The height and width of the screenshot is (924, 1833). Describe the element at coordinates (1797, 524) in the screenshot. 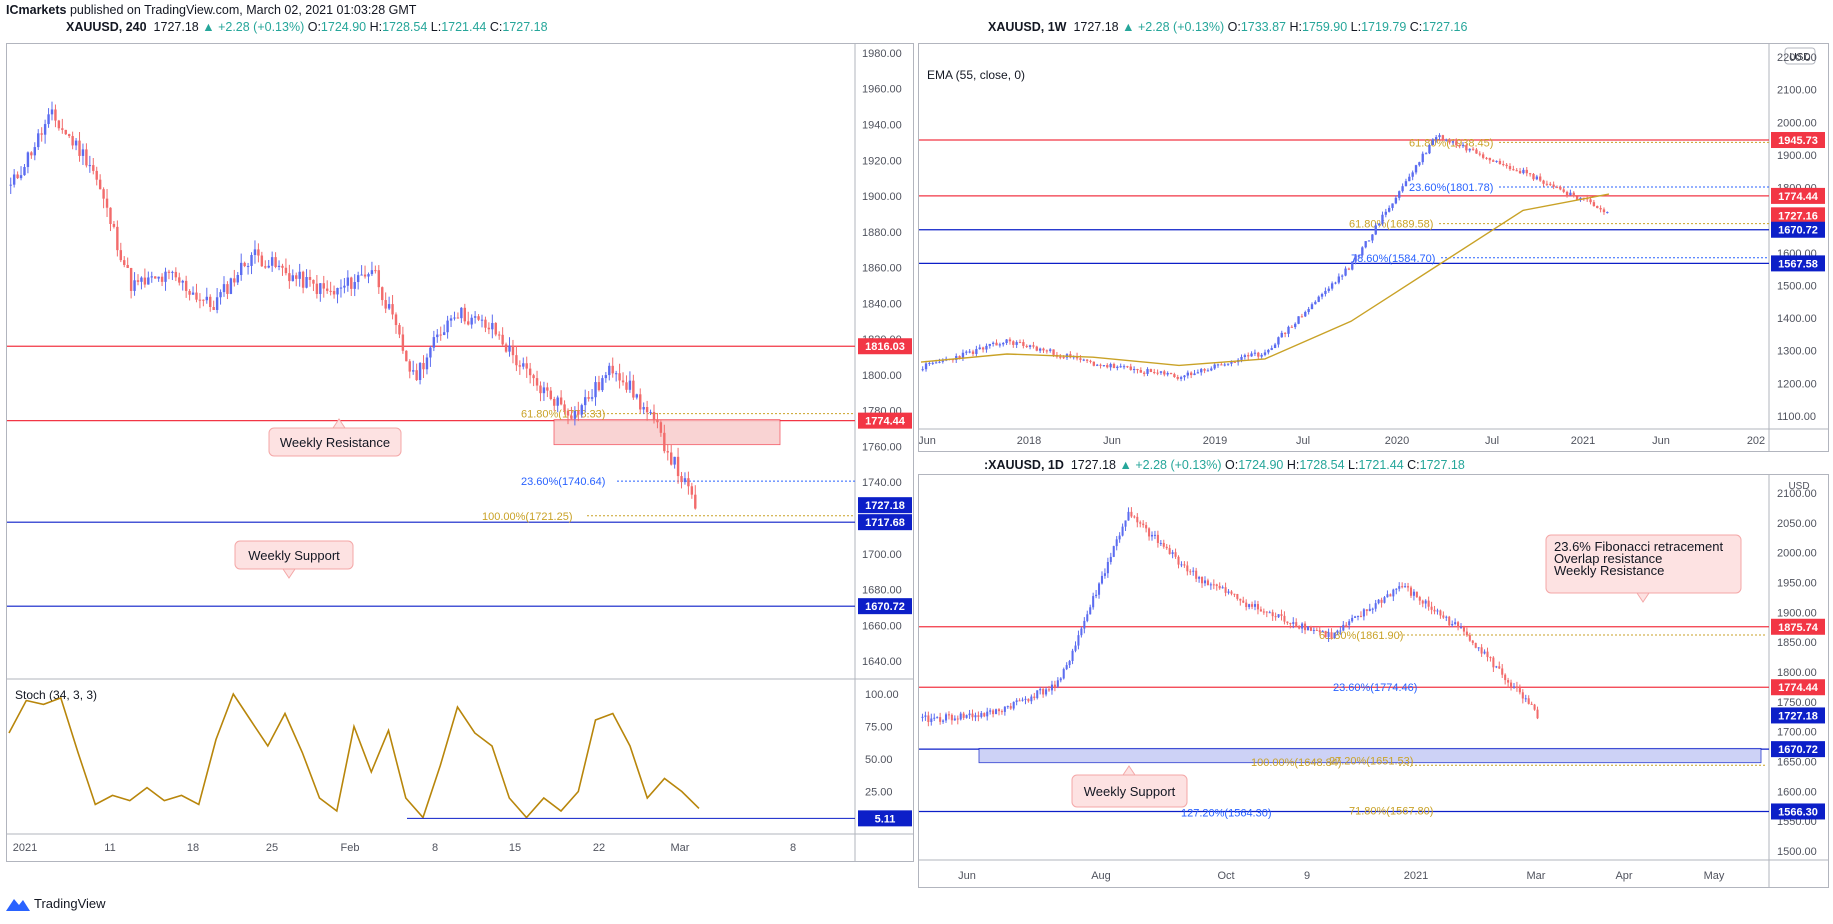

I see `y-tick-label: 2050.00` at that location.